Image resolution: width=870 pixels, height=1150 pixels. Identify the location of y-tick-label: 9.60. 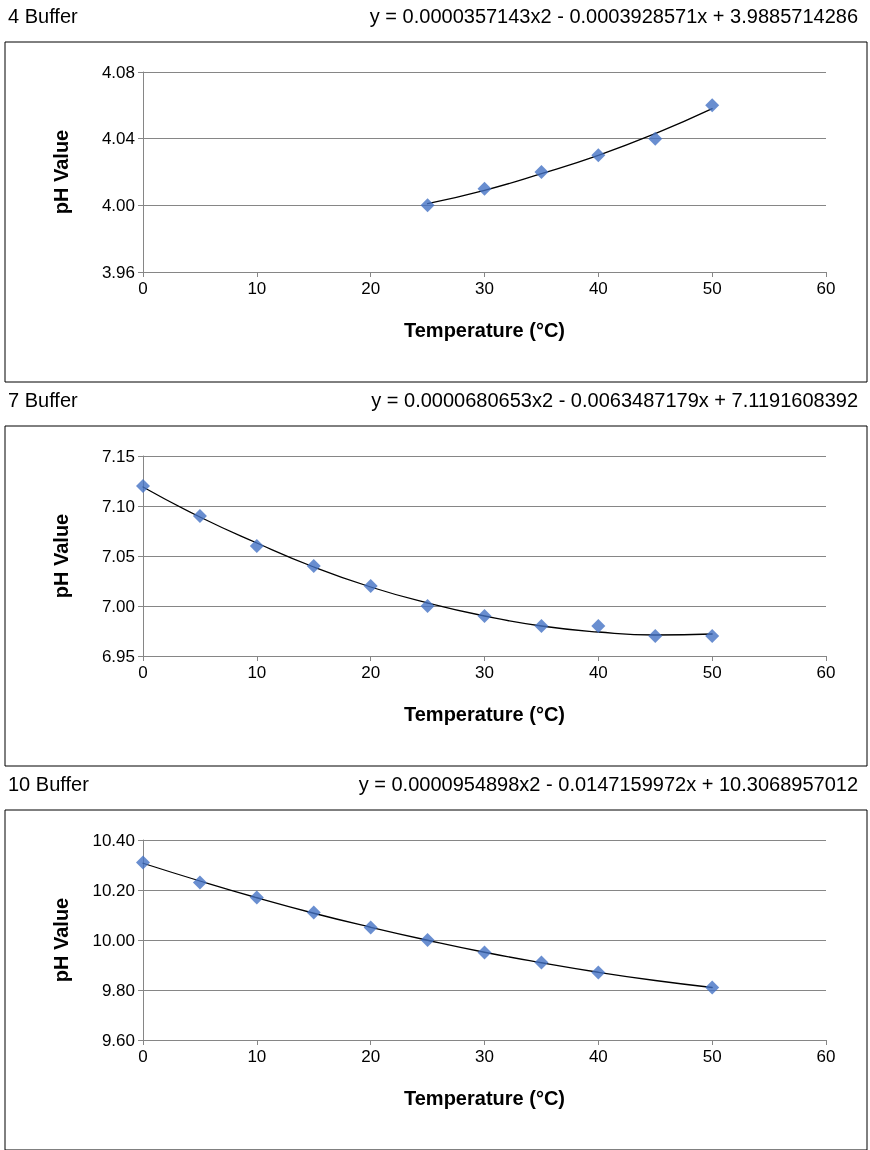
(118, 1040).